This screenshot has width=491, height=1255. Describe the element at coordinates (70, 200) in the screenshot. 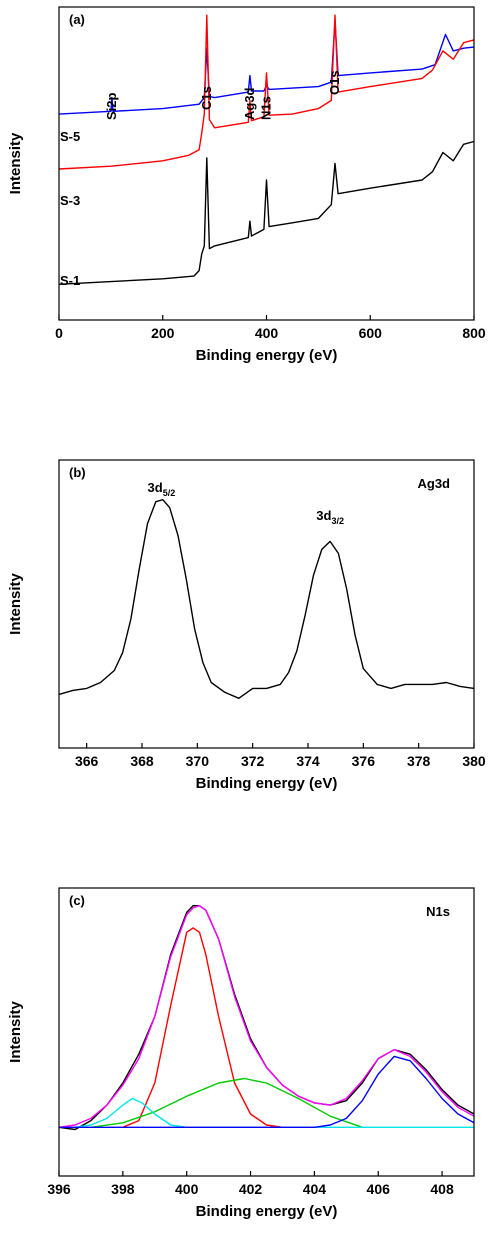

I see `series-label: S-3` at that location.